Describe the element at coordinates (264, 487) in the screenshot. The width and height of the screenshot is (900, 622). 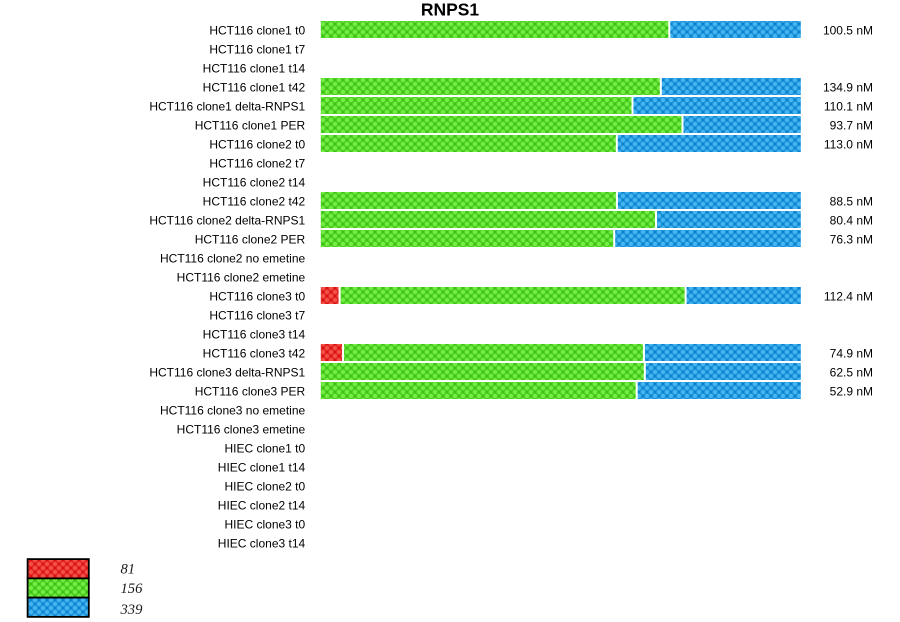
I see `svg-text: HIEC clone2 t0` at that location.